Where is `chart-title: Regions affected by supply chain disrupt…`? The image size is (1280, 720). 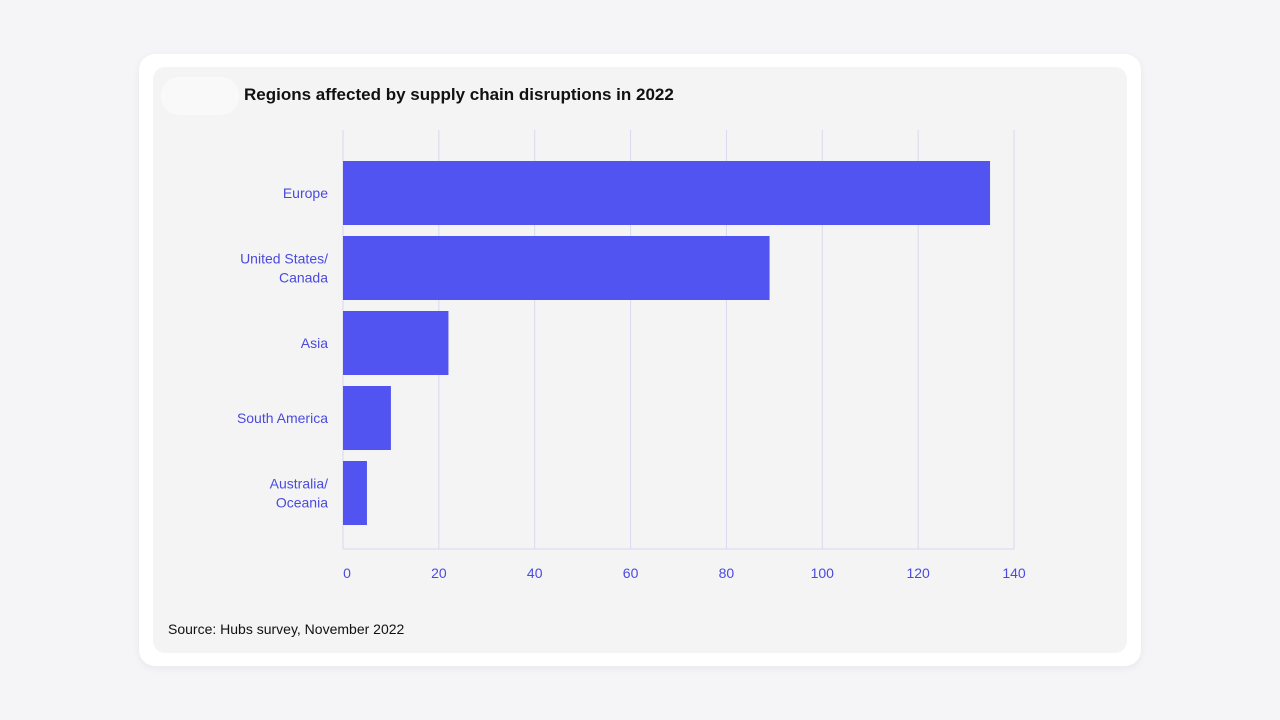 chart-title: Regions affected by supply chain disrupt… is located at coordinates (459, 94).